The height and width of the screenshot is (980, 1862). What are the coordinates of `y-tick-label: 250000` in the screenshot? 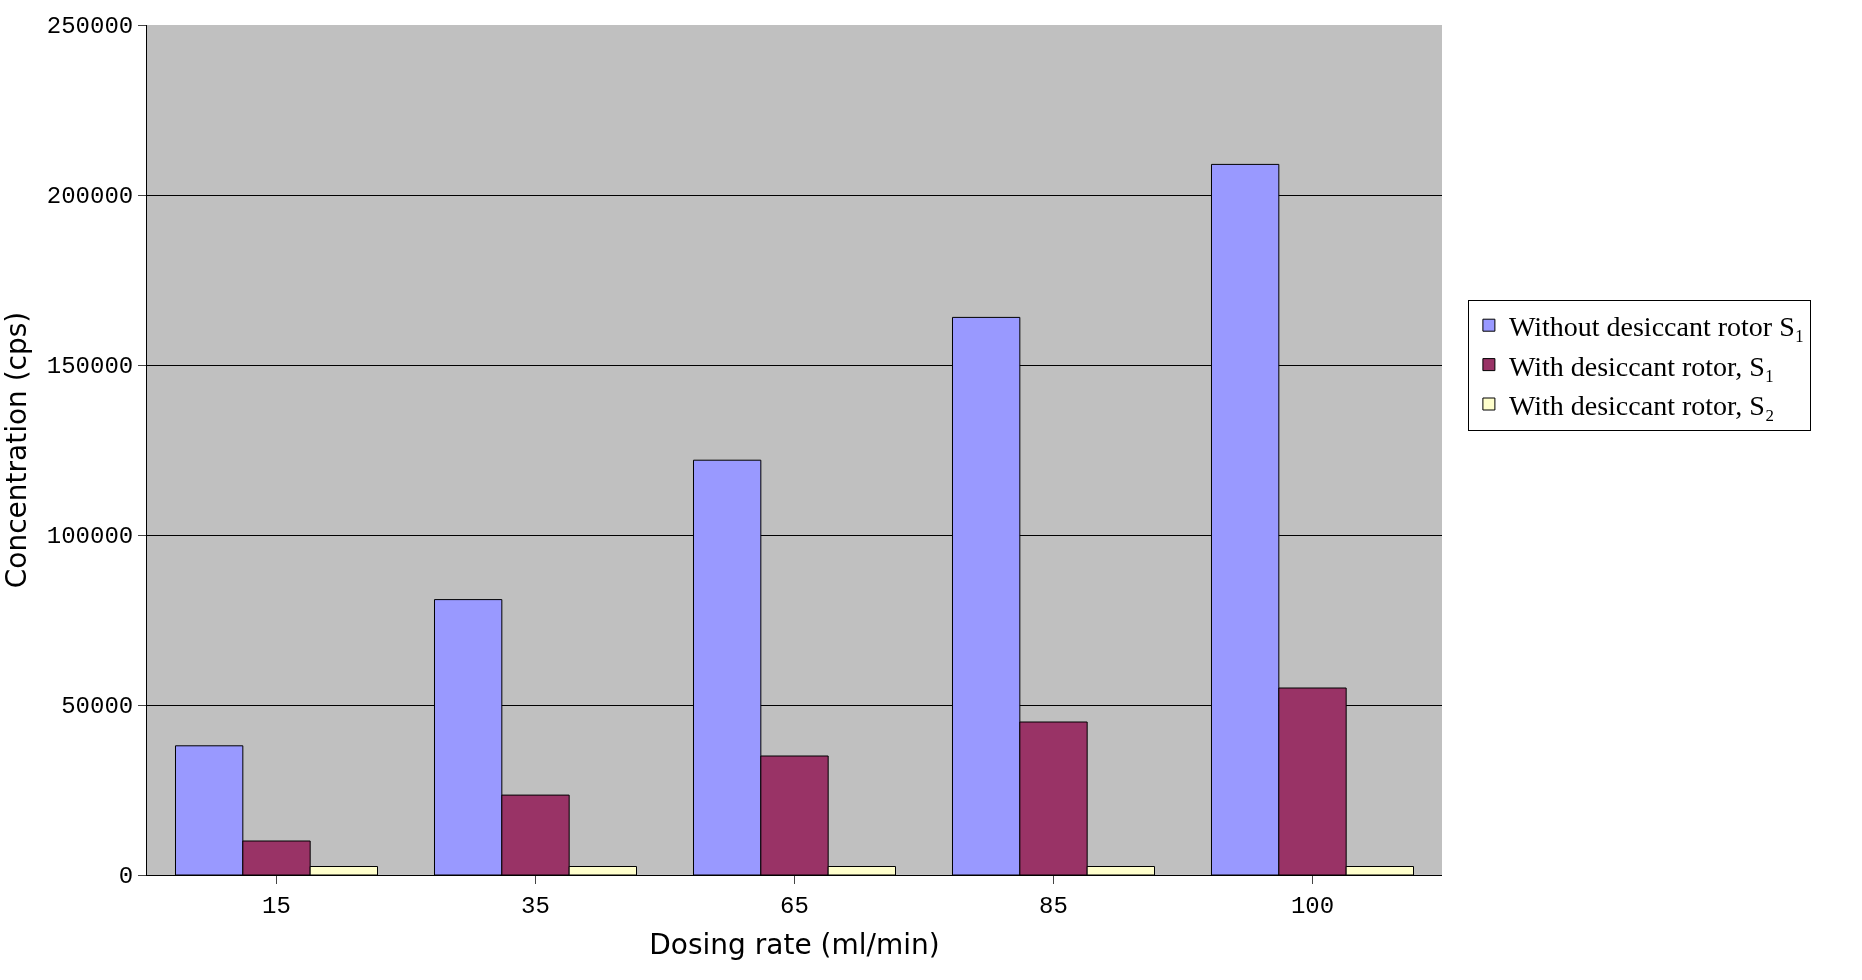 It's located at (90, 27).